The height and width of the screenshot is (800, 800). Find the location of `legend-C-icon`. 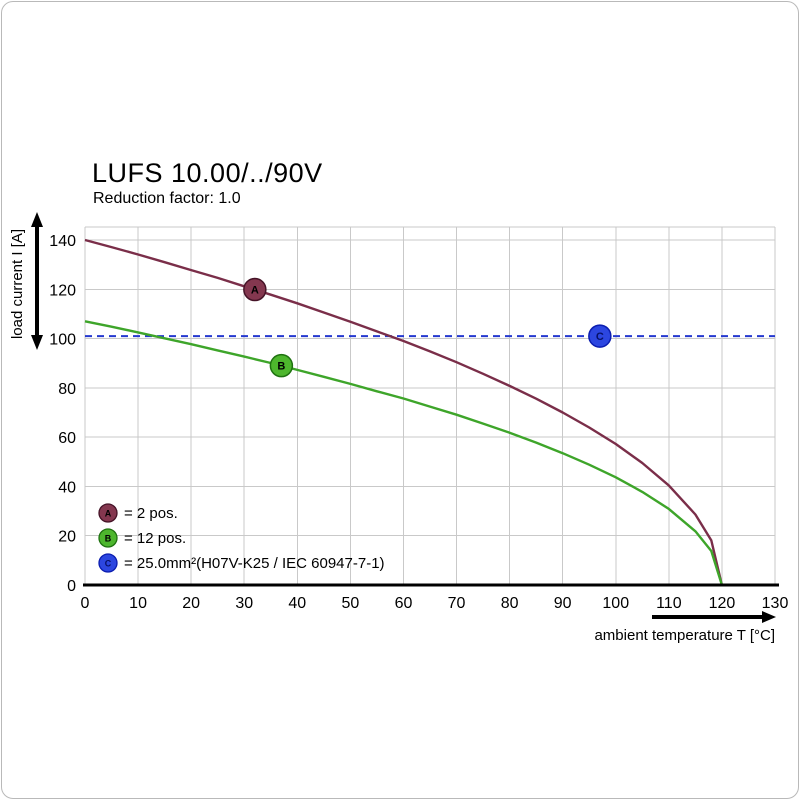

legend-C-icon is located at coordinates (108, 563).